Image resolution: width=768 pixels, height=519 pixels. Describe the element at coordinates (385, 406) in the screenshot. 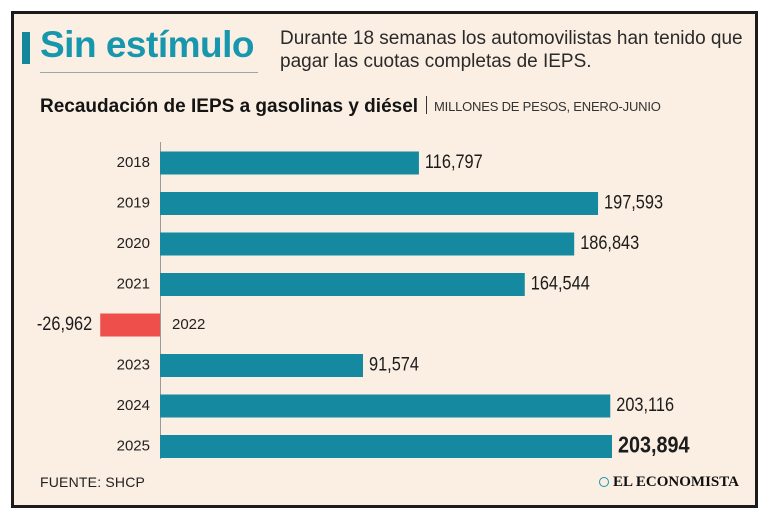

I see `bar-2024` at that location.